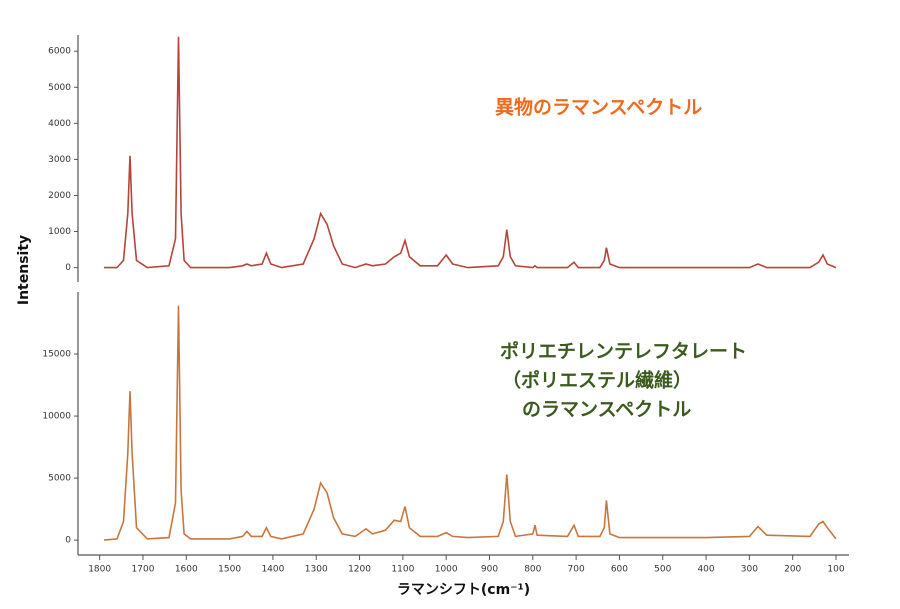  Describe the element at coordinates (59, 52) in the screenshot. I see `y-tick-label: 6000` at that location.